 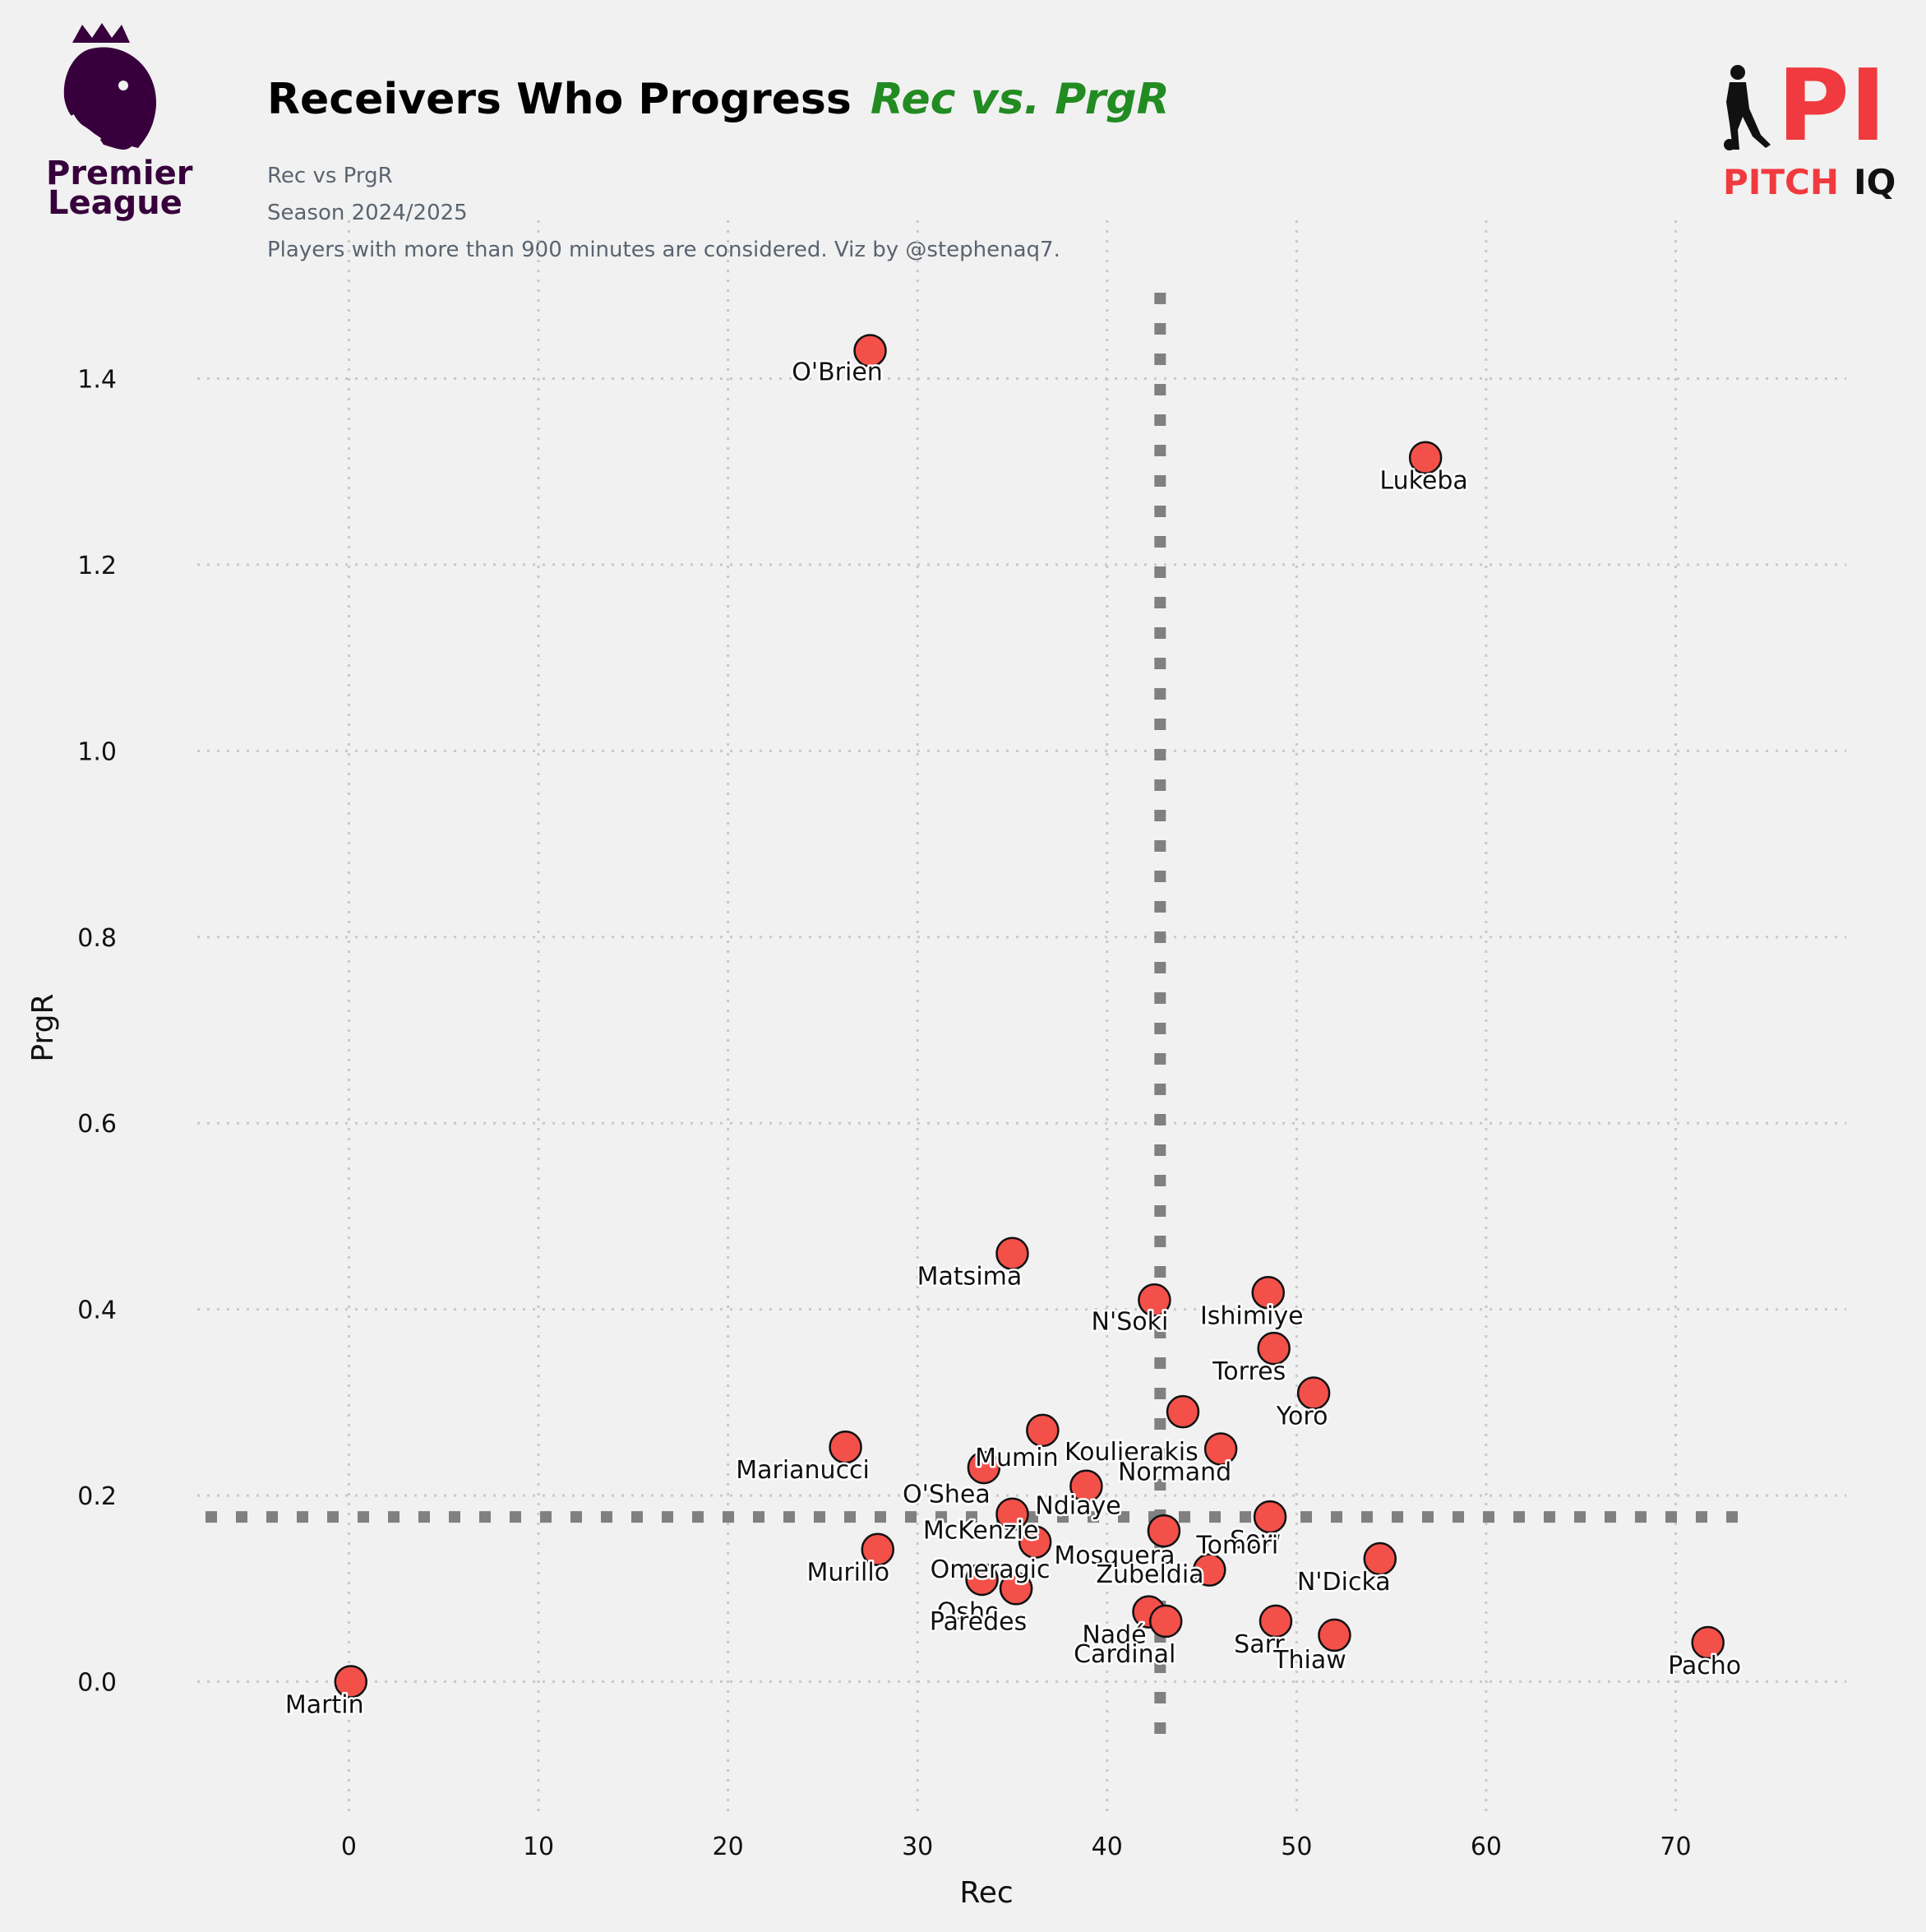 I want to click on point-label: Paredes, so click(x=979, y=1621).